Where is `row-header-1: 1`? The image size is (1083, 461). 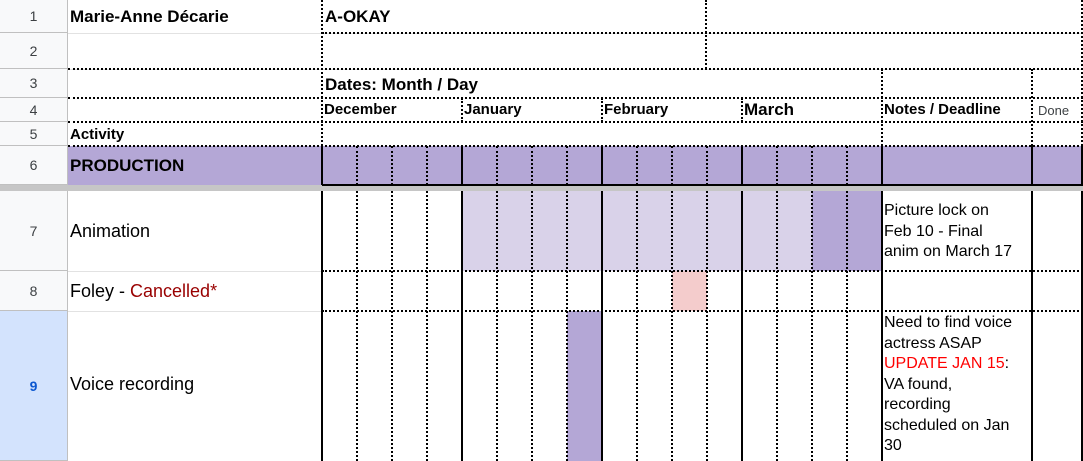 row-header-1: 1 is located at coordinates (34, 16).